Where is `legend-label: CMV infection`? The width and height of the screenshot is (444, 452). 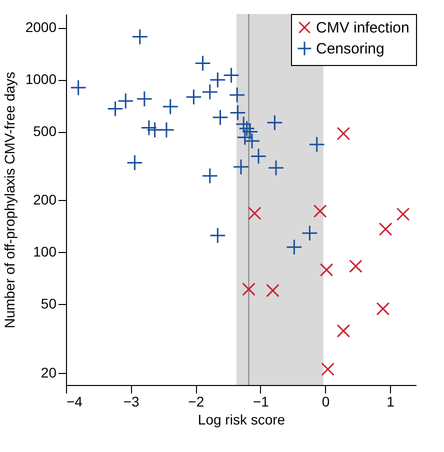 legend-label: CMV infection is located at coordinates (363, 28).